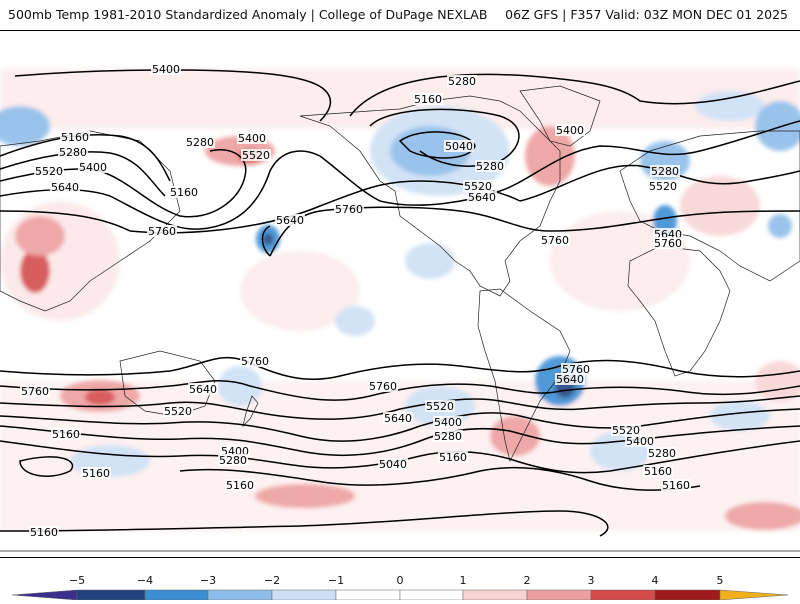 This screenshot has width=800, height=604. What do you see at coordinates (400, 580) in the screenshot?
I see `legend-tick-label: 0` at bounding box center [400, 580].